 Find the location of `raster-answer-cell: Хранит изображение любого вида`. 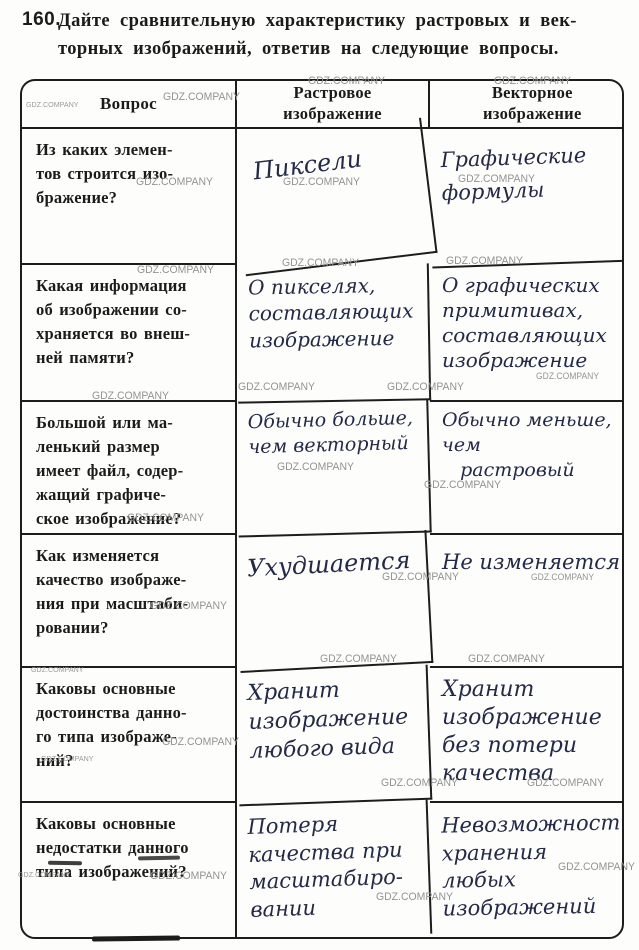

raster-answer-cell: Хранит изображение любого вида is located at coordinates (333, 735).